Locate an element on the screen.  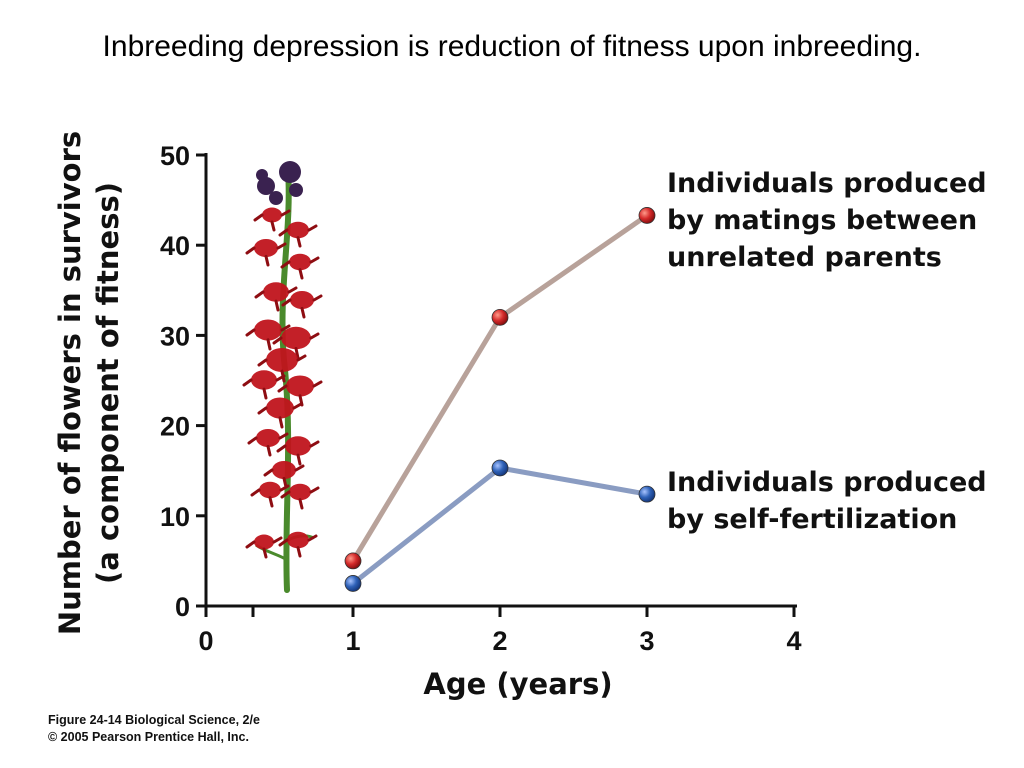
series-2-label-line-2: by self-fertilization is located at coordinates (812, 519).